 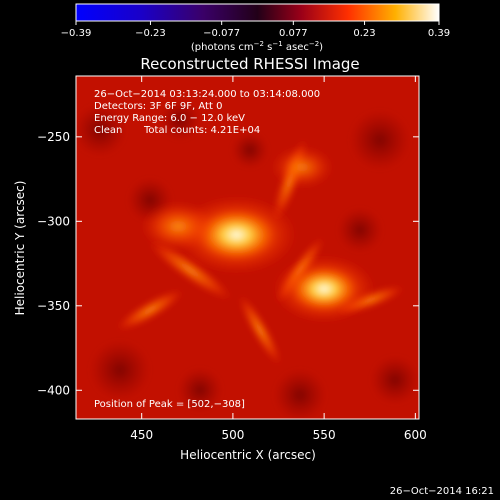 What do you see at coordinates (53, 390) in the screenshot?
I see `y-tick-label: −400` at bounding box center [53, 390].